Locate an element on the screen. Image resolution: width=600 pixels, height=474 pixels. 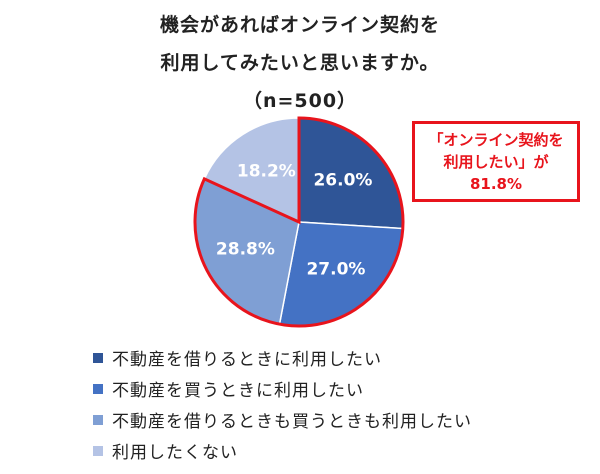
legend-item-3: 不動産を借りるときも買うときも利用したい is located at coordinates (282, 419).